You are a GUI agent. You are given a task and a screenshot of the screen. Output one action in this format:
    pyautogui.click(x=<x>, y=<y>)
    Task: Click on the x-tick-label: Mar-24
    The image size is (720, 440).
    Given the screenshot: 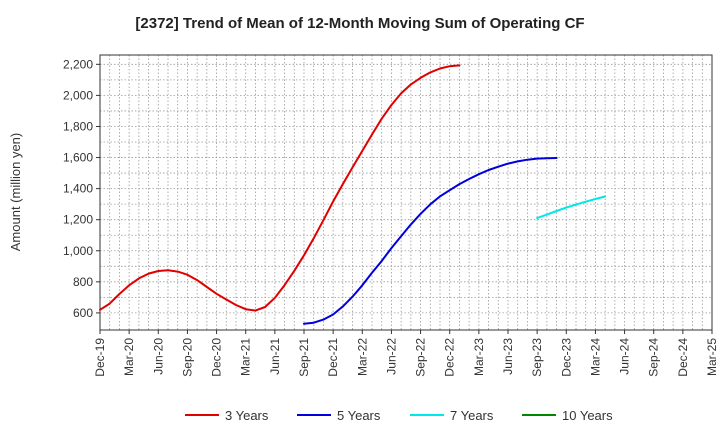 What is the action you would take?
    pyautogui.click(x=595, y=357)
    